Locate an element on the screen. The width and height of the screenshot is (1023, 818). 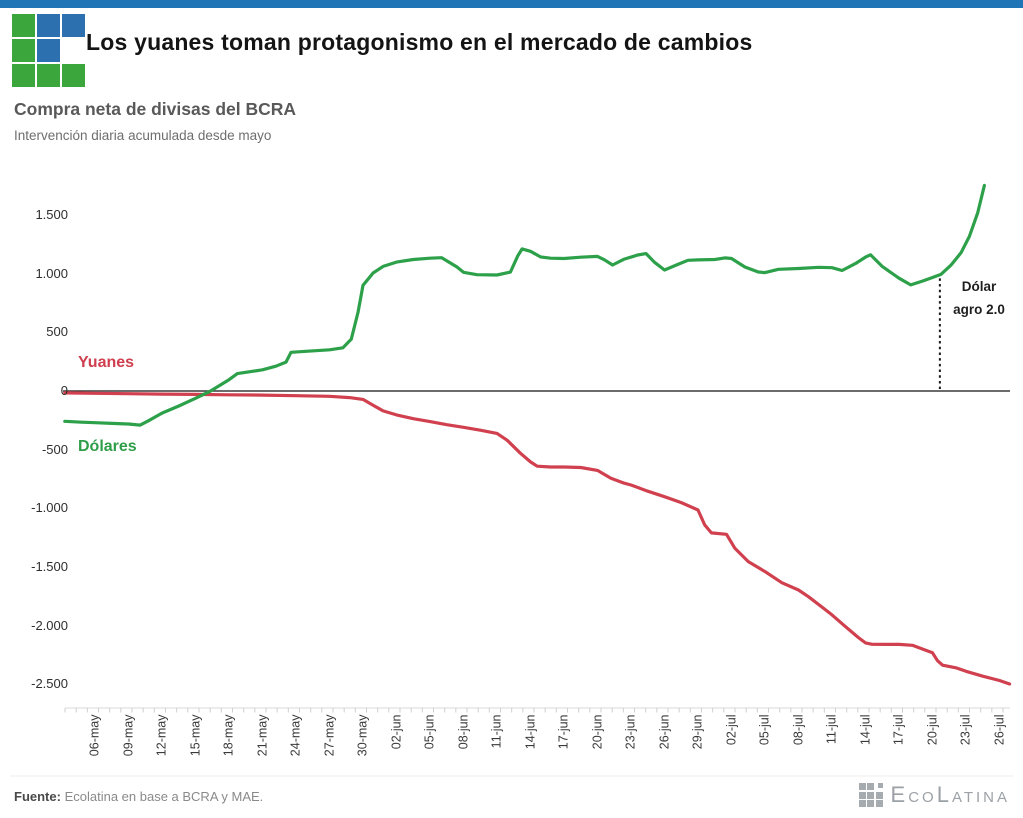
y-tick-label: 0 is located at coordinates (64, 390).